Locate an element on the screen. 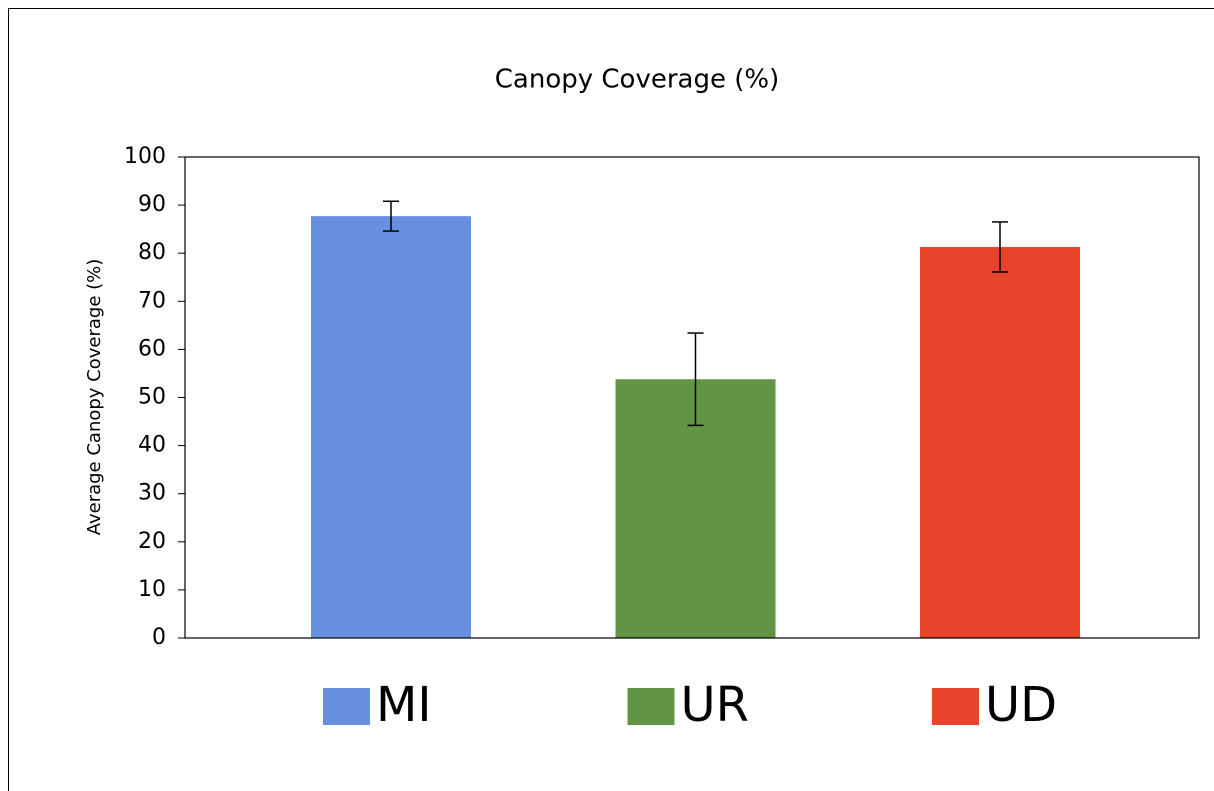  y-tick-label: 90 is located at coordinates (152, 204).